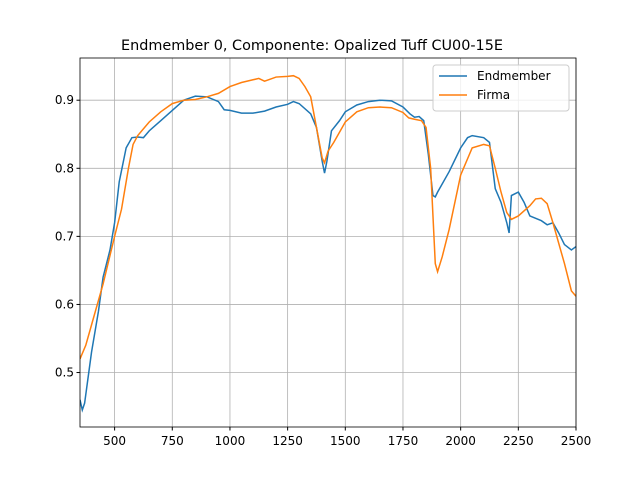 The height and width of the screenshot is (480, 640). What do you see at coordinates (64, 168) in the screenshot?
I see `y-tick-label: 0.8` at bounding box center [64, 168].